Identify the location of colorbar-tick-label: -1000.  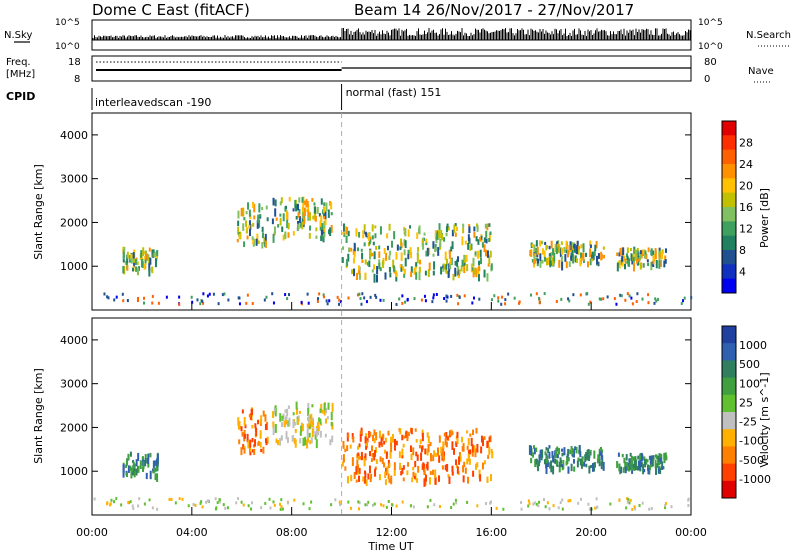
(755, 479).